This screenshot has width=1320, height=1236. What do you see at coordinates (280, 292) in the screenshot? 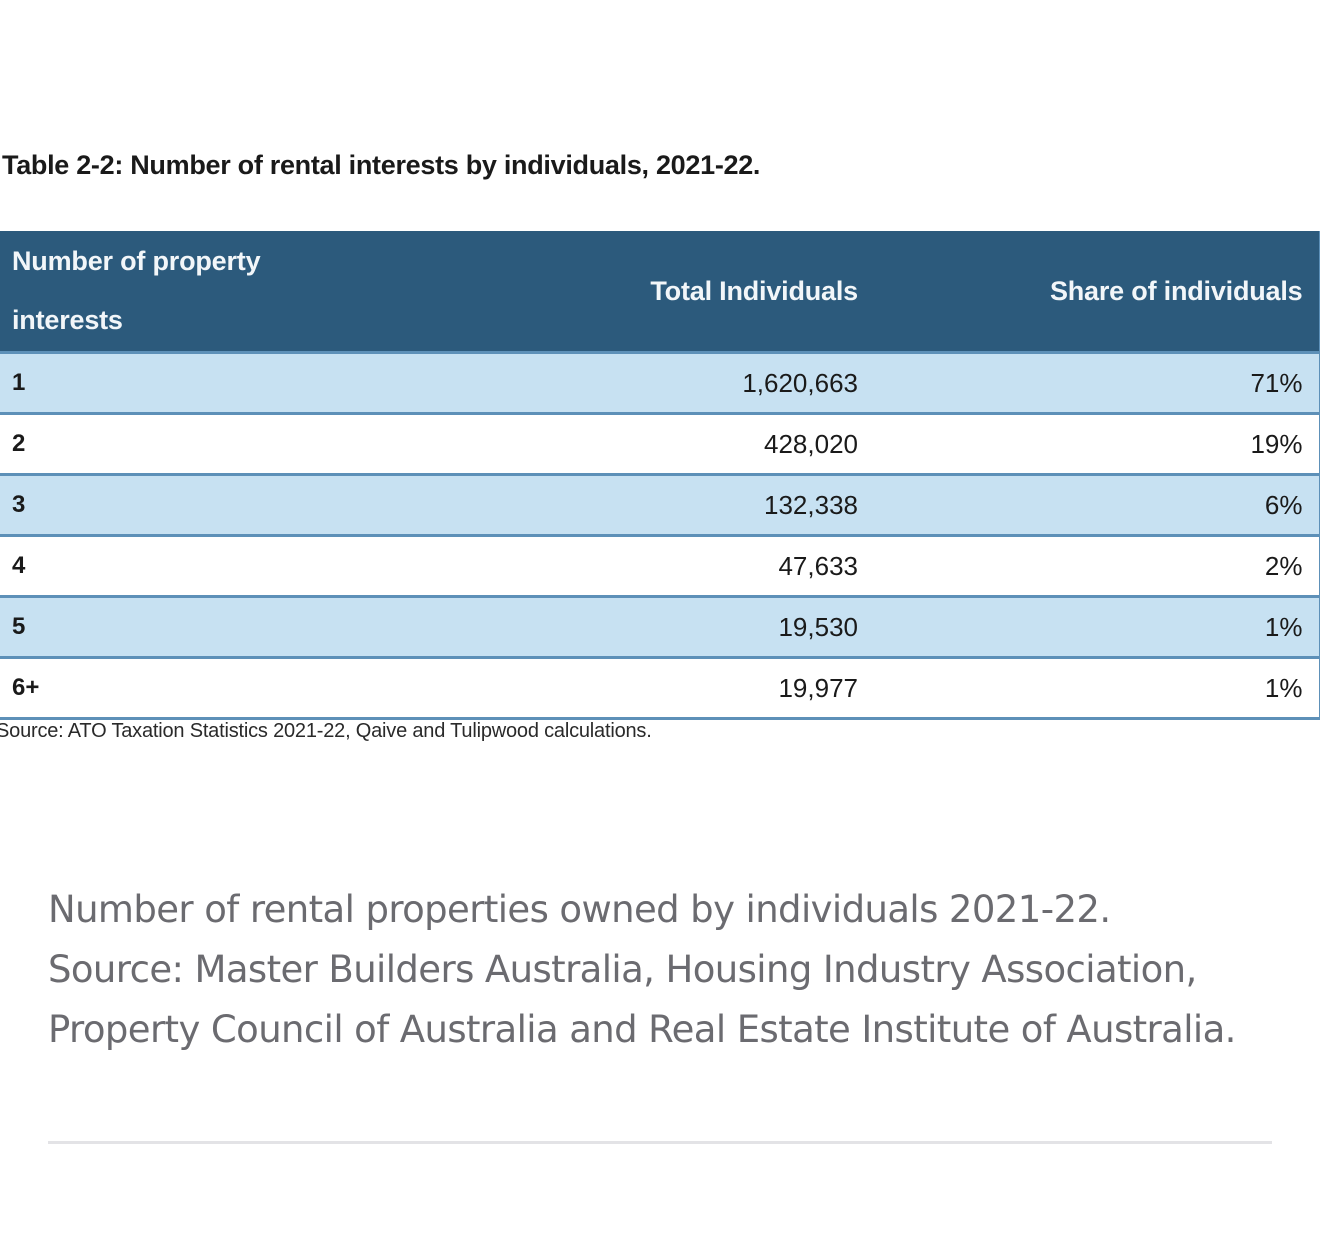
I see `header-property-interests: Number of property interests` at bounding box center [280, 292].